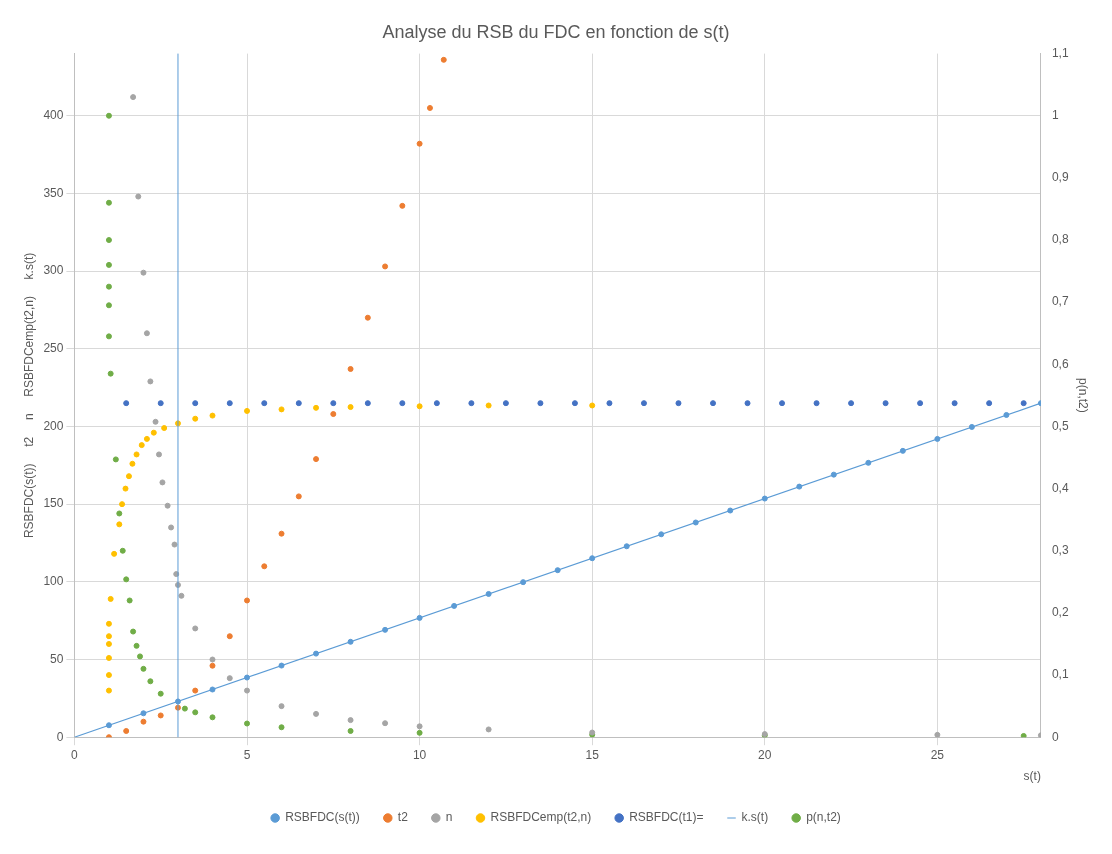  I want to click on legend-label: p(n,t2), so click(823, 817).